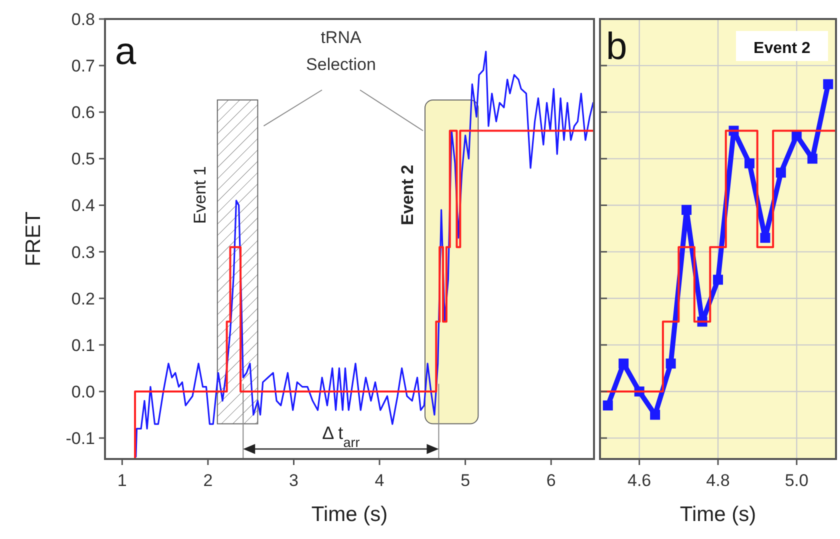  What do you see at coordinates (83, 159) in the screenshot?
I see `y-tick-label: 0.5` at bounding box center [83, 159].